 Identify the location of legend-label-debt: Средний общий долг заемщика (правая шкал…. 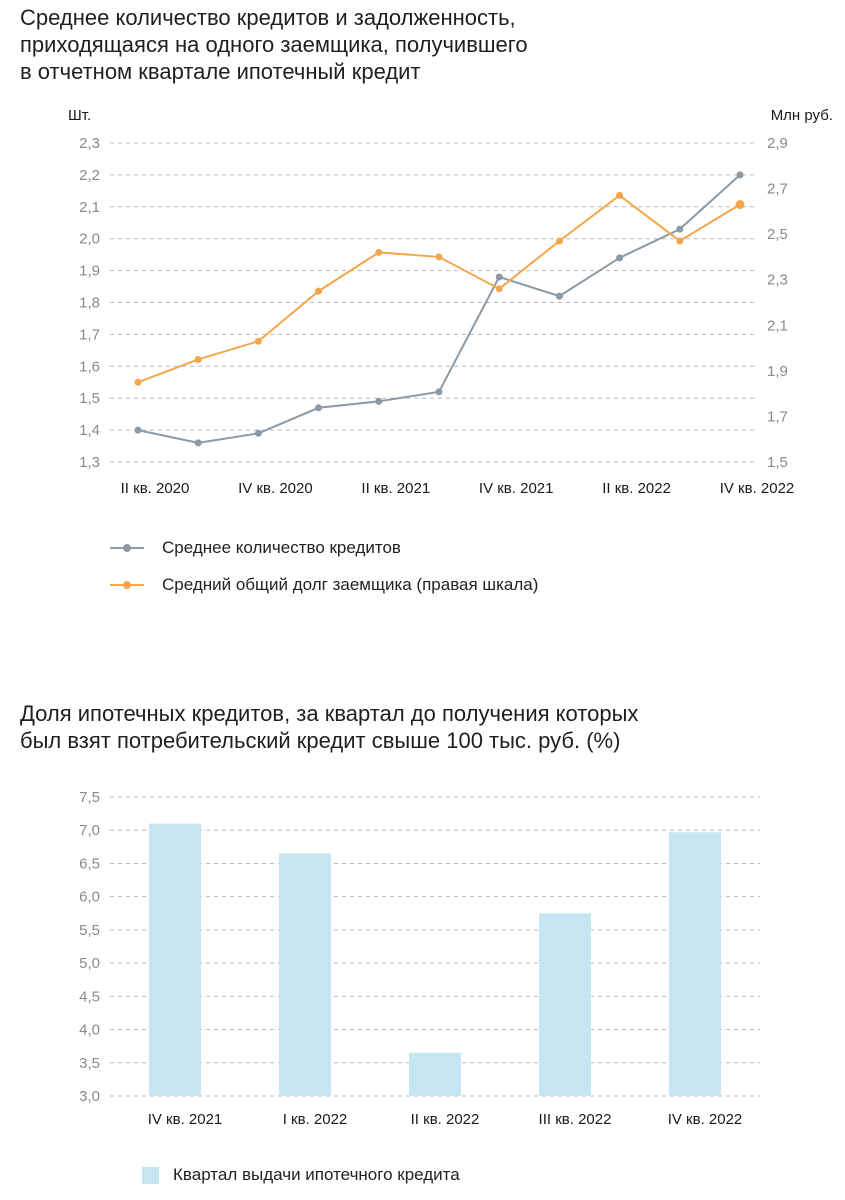
(350, 584).